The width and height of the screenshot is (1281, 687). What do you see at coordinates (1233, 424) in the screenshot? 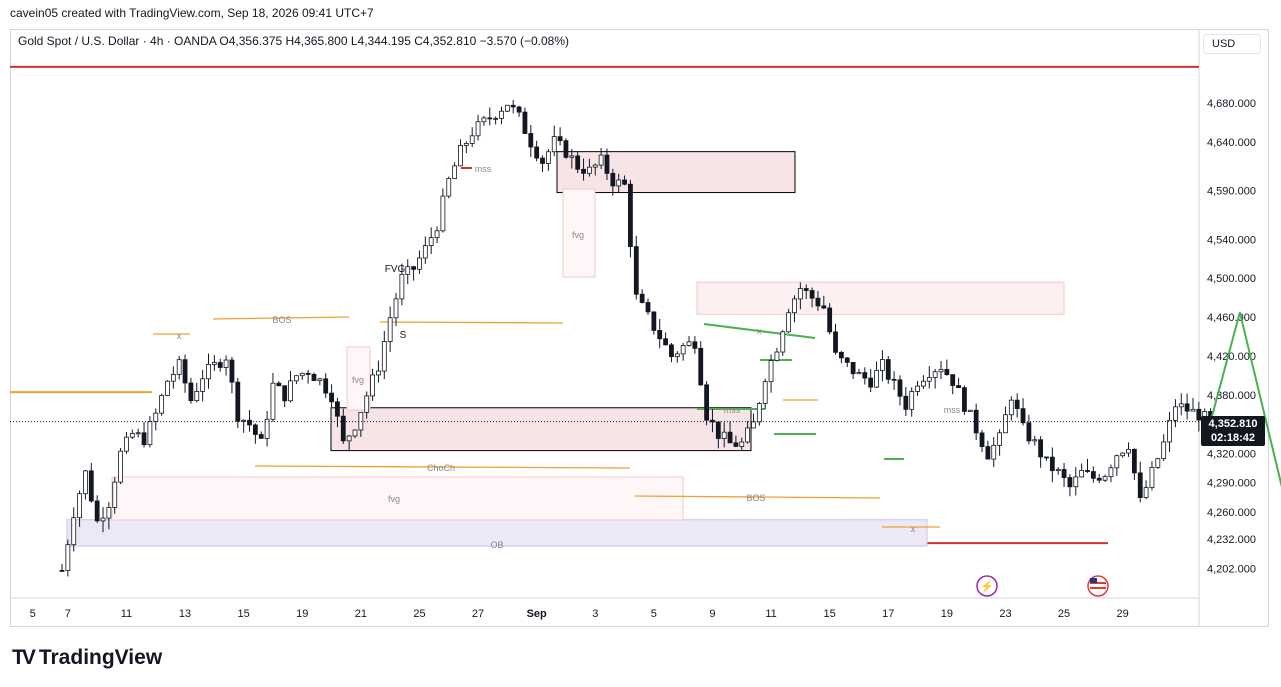
I see `last-price-value: 4,352.810` at bounding box center [1233, 424].